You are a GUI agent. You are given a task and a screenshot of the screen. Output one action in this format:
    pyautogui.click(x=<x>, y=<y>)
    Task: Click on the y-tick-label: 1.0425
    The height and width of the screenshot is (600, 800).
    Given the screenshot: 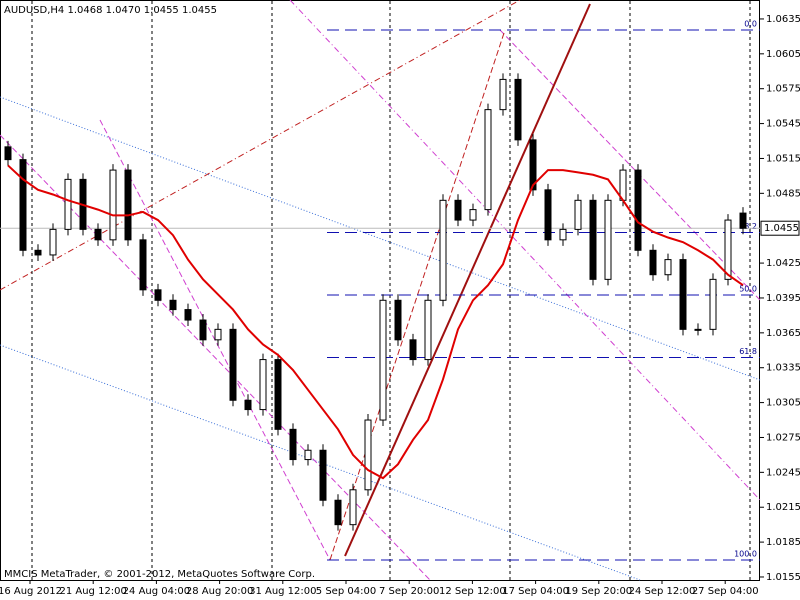 What is the action you would take?
    pyautogui.click(x=783, y=263)
    